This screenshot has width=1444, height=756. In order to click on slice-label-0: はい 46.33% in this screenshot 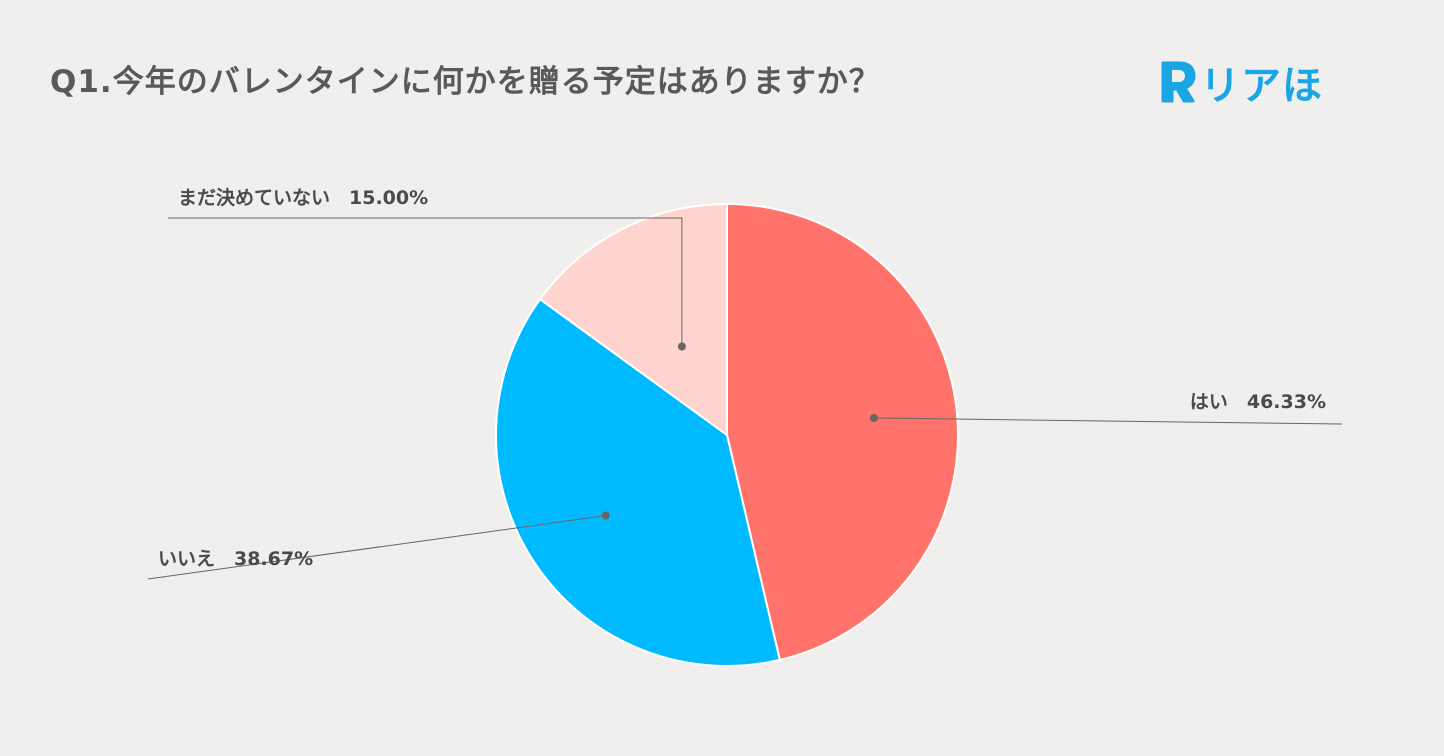, I will do `click(1258, 402)`.